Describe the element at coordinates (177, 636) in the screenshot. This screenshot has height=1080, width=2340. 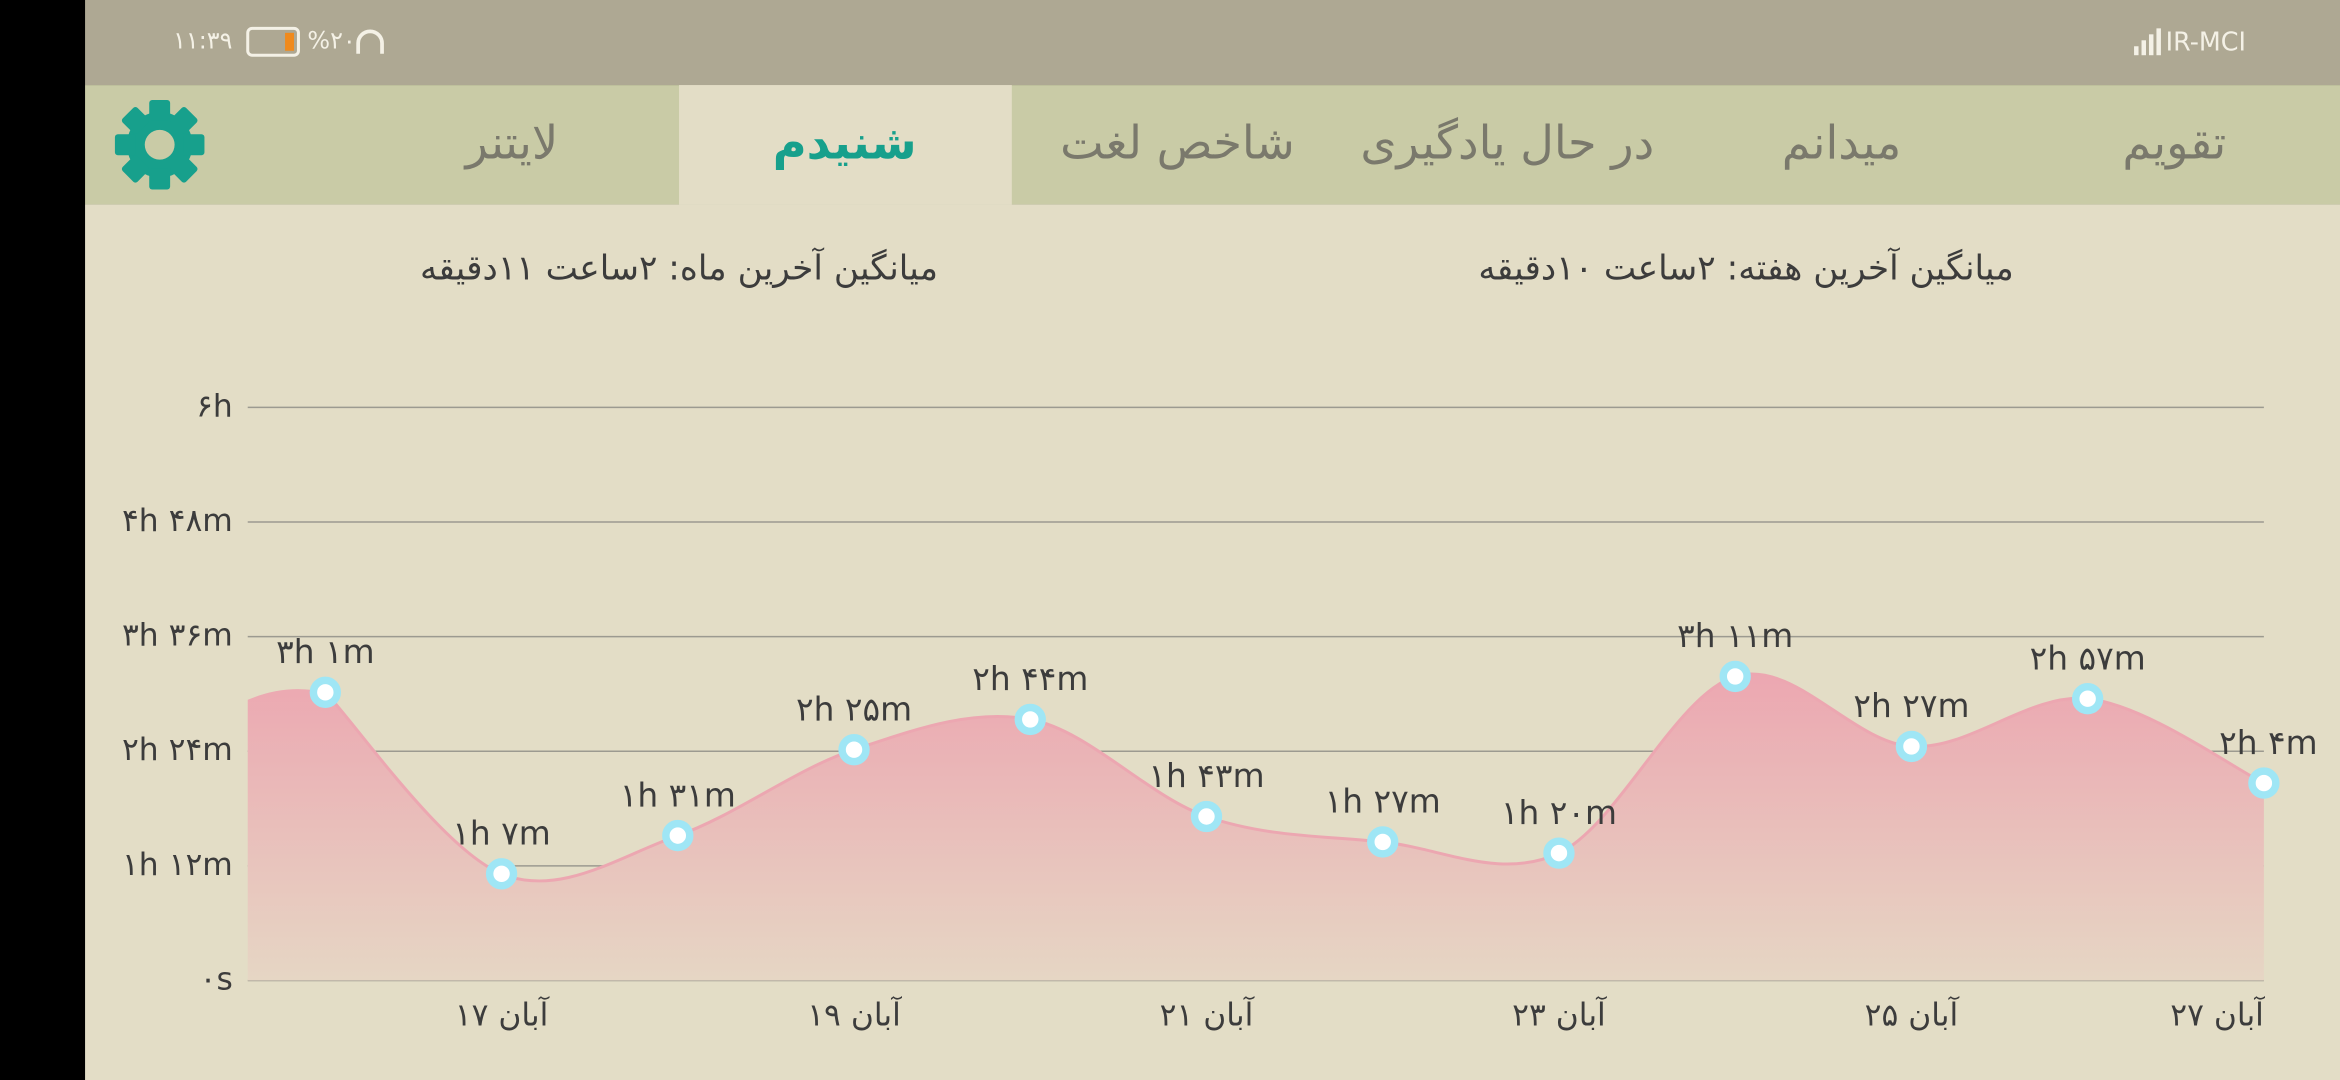
I see `y-tick-label: ۳h ۳۶m` at that location.